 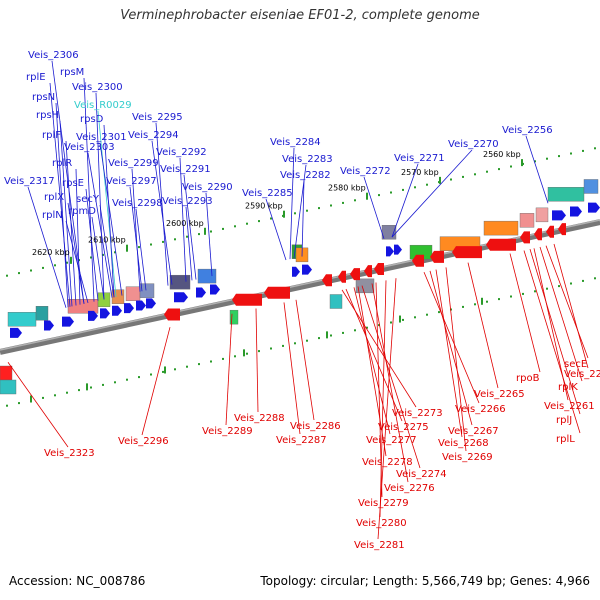 I want to click on gene-label-bottom: Veis_2280, so click(x=381, y=523).